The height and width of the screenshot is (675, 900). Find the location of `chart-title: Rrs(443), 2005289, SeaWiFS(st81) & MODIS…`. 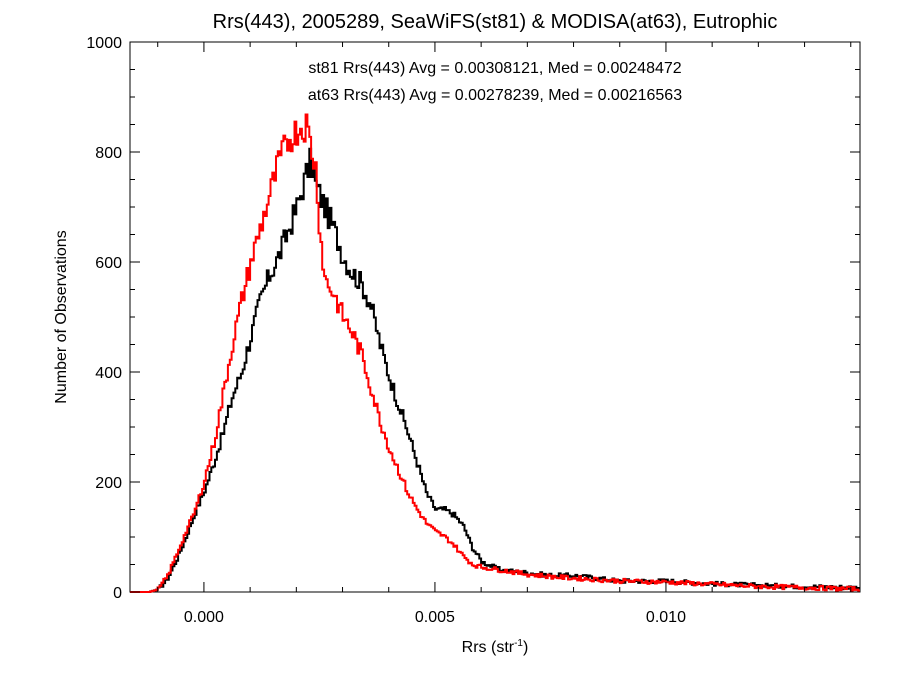

chart-title: Rrs(443), 2005289, SeaWiFS(st81) & MODIS… is located at coordinates (495, 22).